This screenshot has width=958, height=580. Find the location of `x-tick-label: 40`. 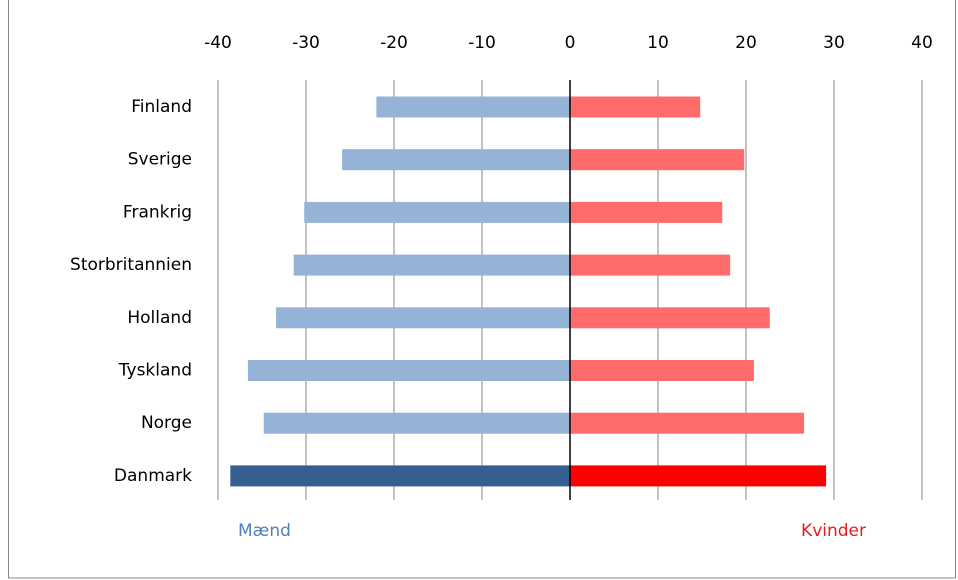

x-tick-label: 40 is located at coordinates (922, 43).